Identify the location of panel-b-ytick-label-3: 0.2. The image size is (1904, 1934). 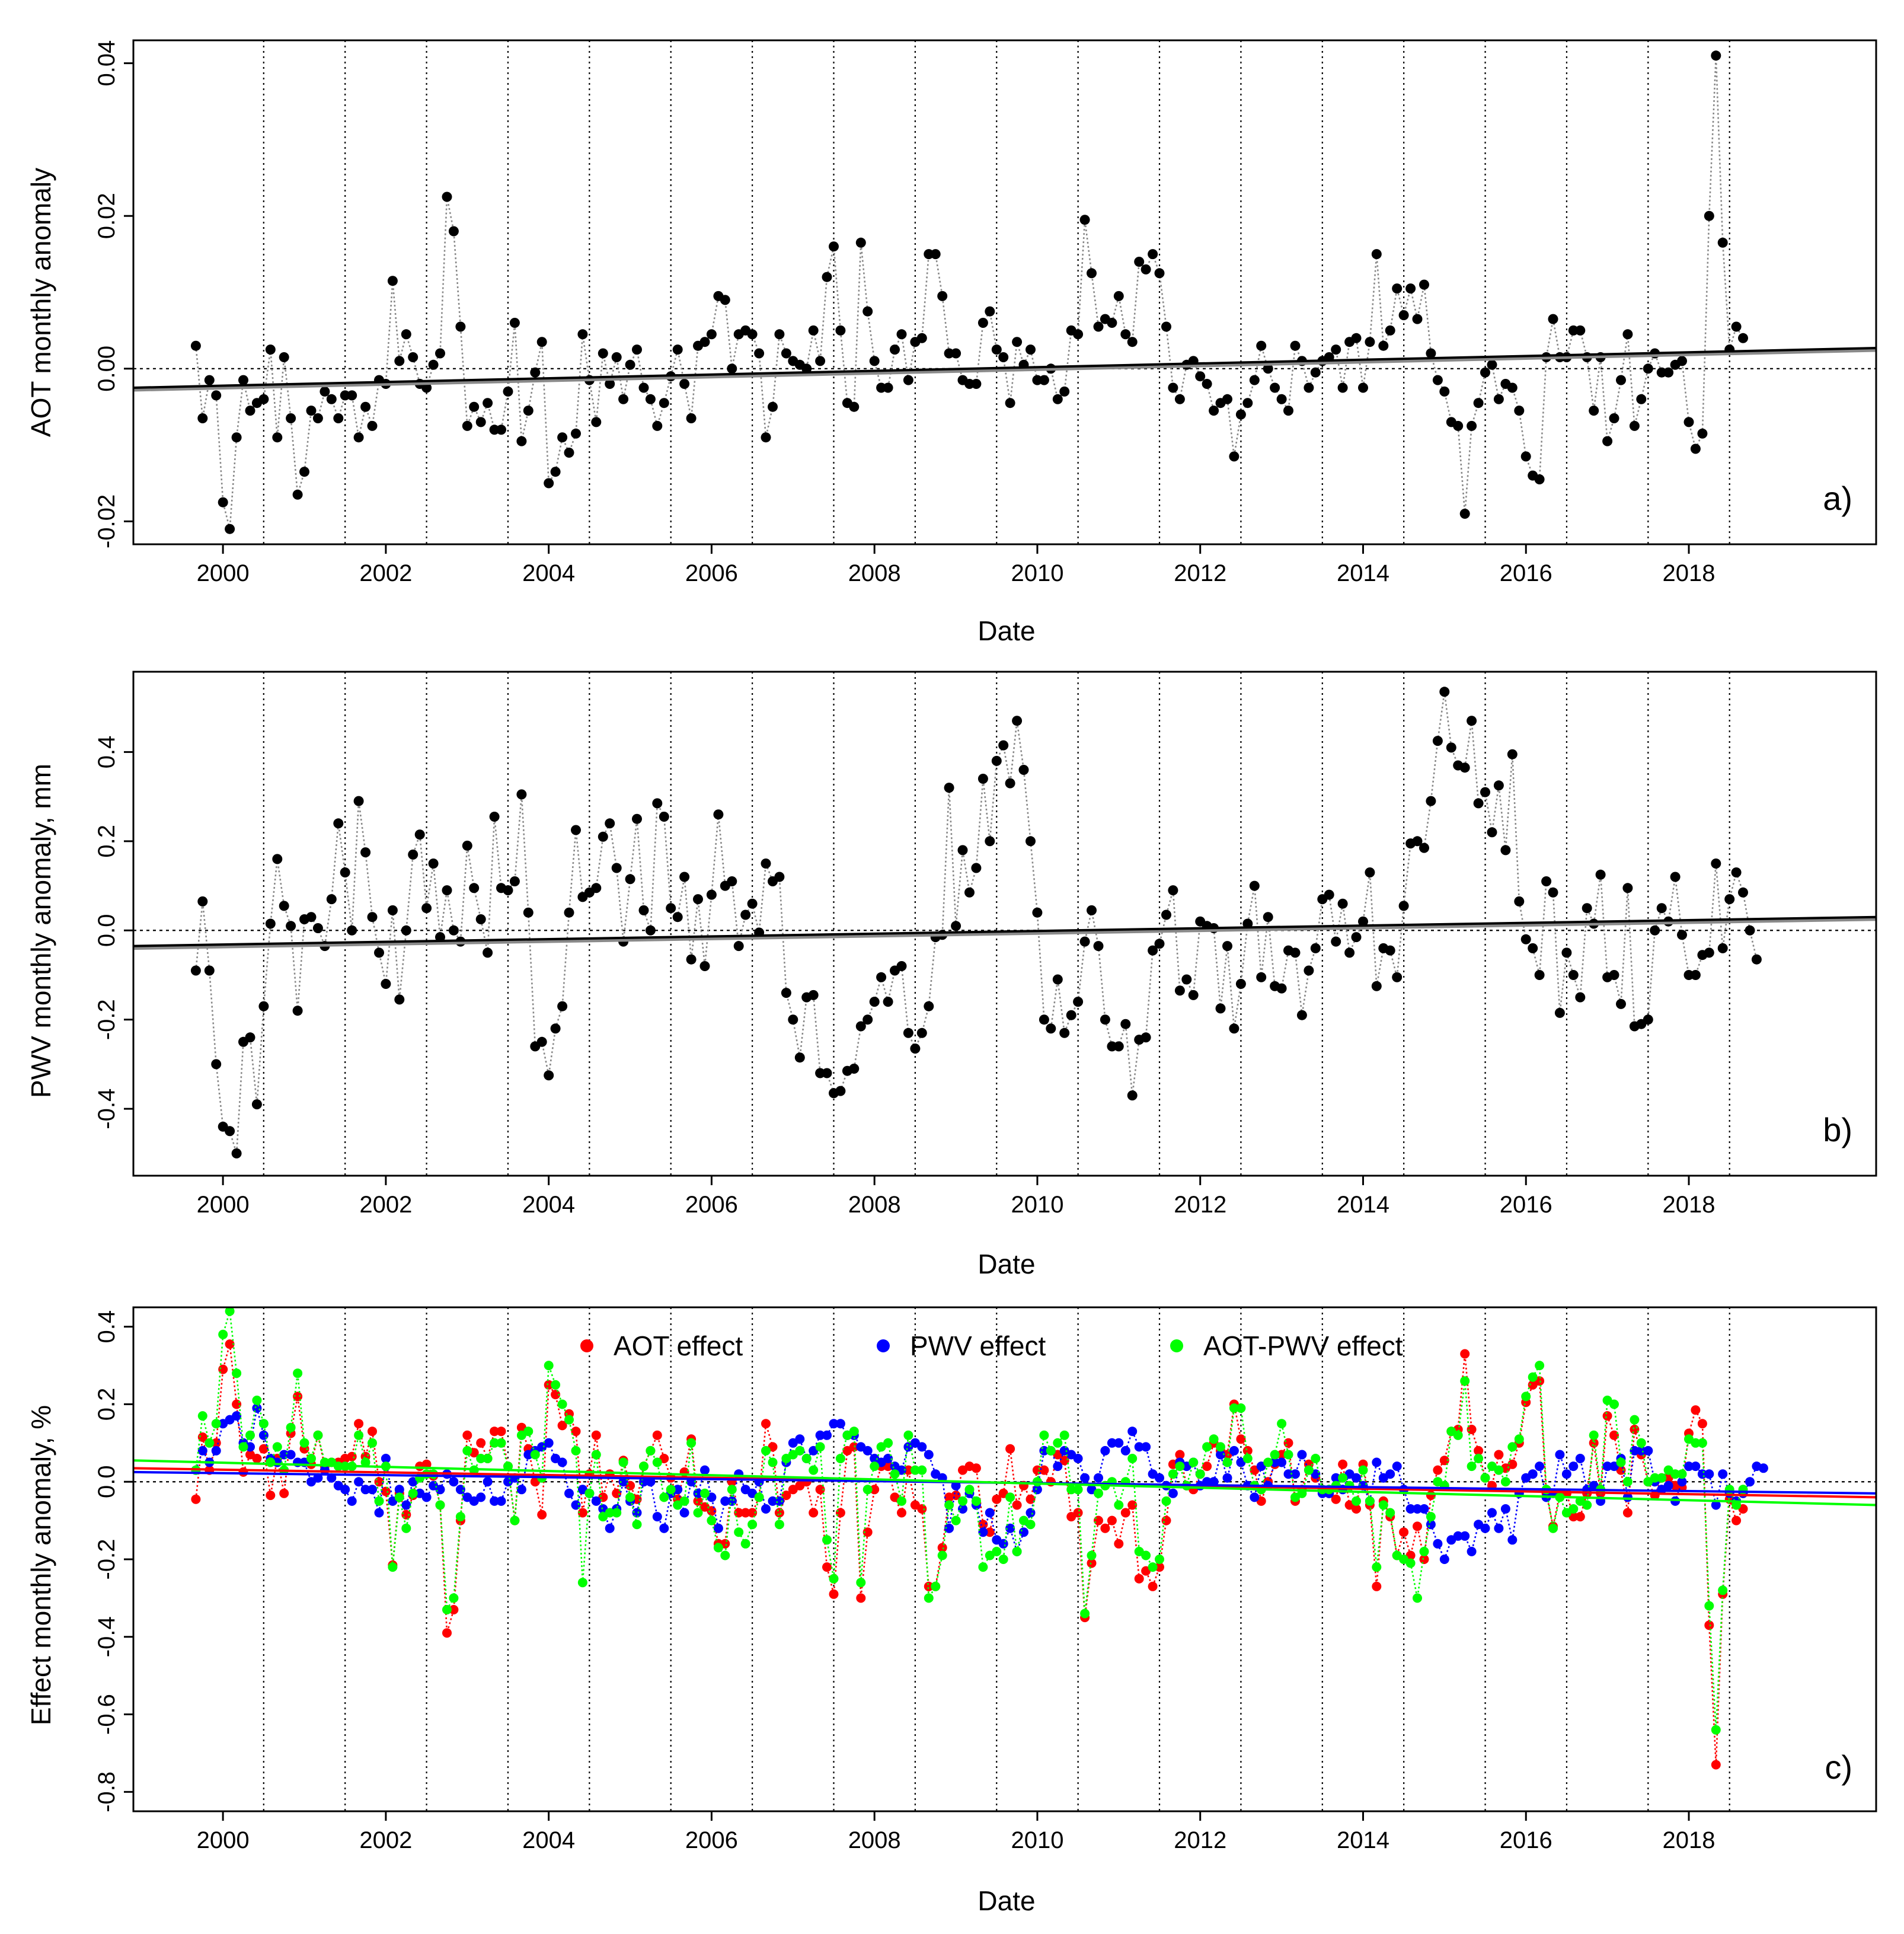
(107, 841).